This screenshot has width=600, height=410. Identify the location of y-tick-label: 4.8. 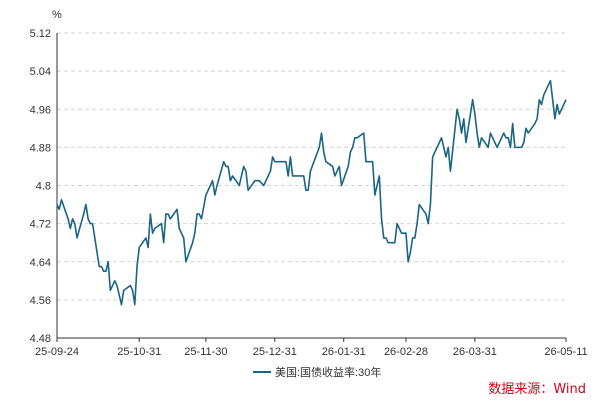
(43, 187).